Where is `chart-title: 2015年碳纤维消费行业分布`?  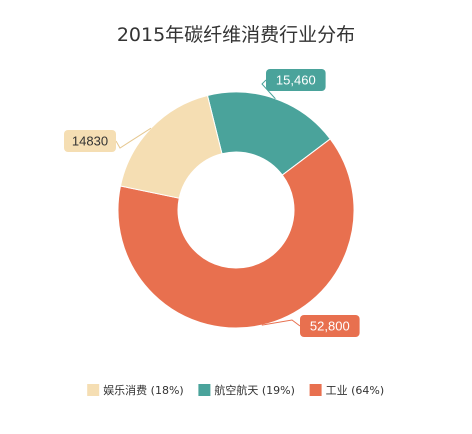 chart-title: 2015年碳纤维消费行业分布 is located at coordinates (236, 35).